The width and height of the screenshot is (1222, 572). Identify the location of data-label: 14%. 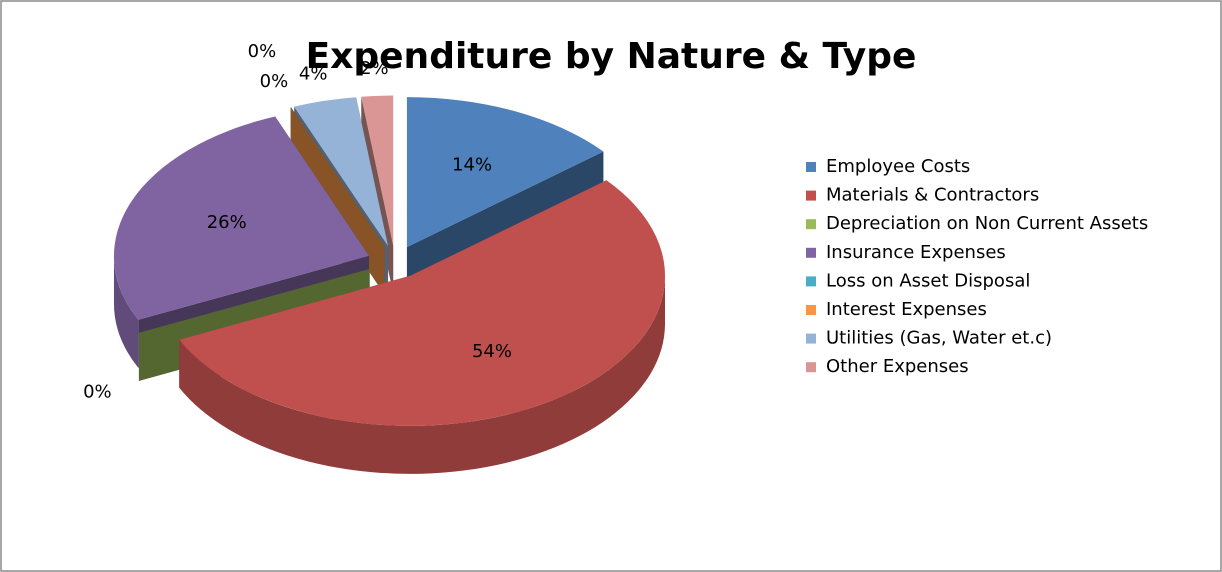
(472, 165).